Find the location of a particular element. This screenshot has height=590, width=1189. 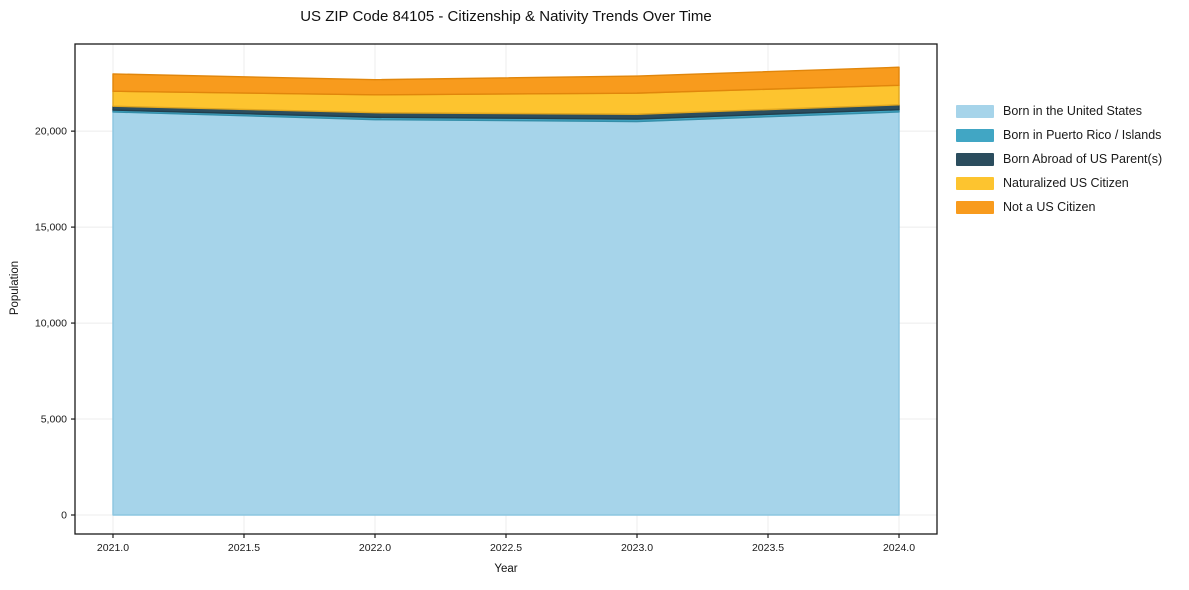

y-tick-label: 5,000 is located at coordinates (54, 420).